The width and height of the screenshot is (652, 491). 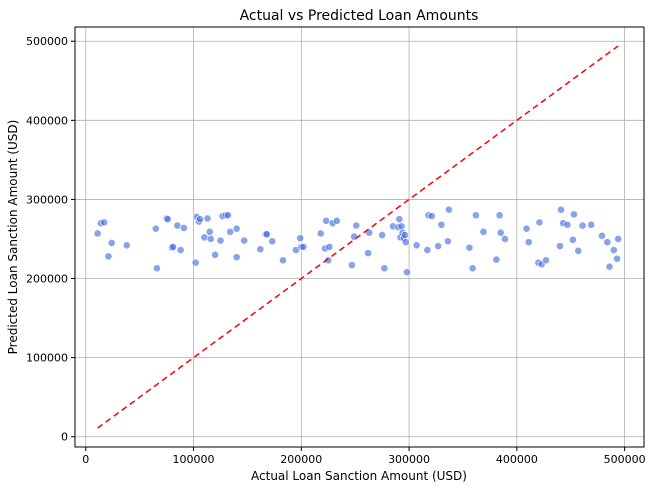 I want to click on chart-title: Actual vs Predicted Loan Amounts, so click(x=359, y=16).